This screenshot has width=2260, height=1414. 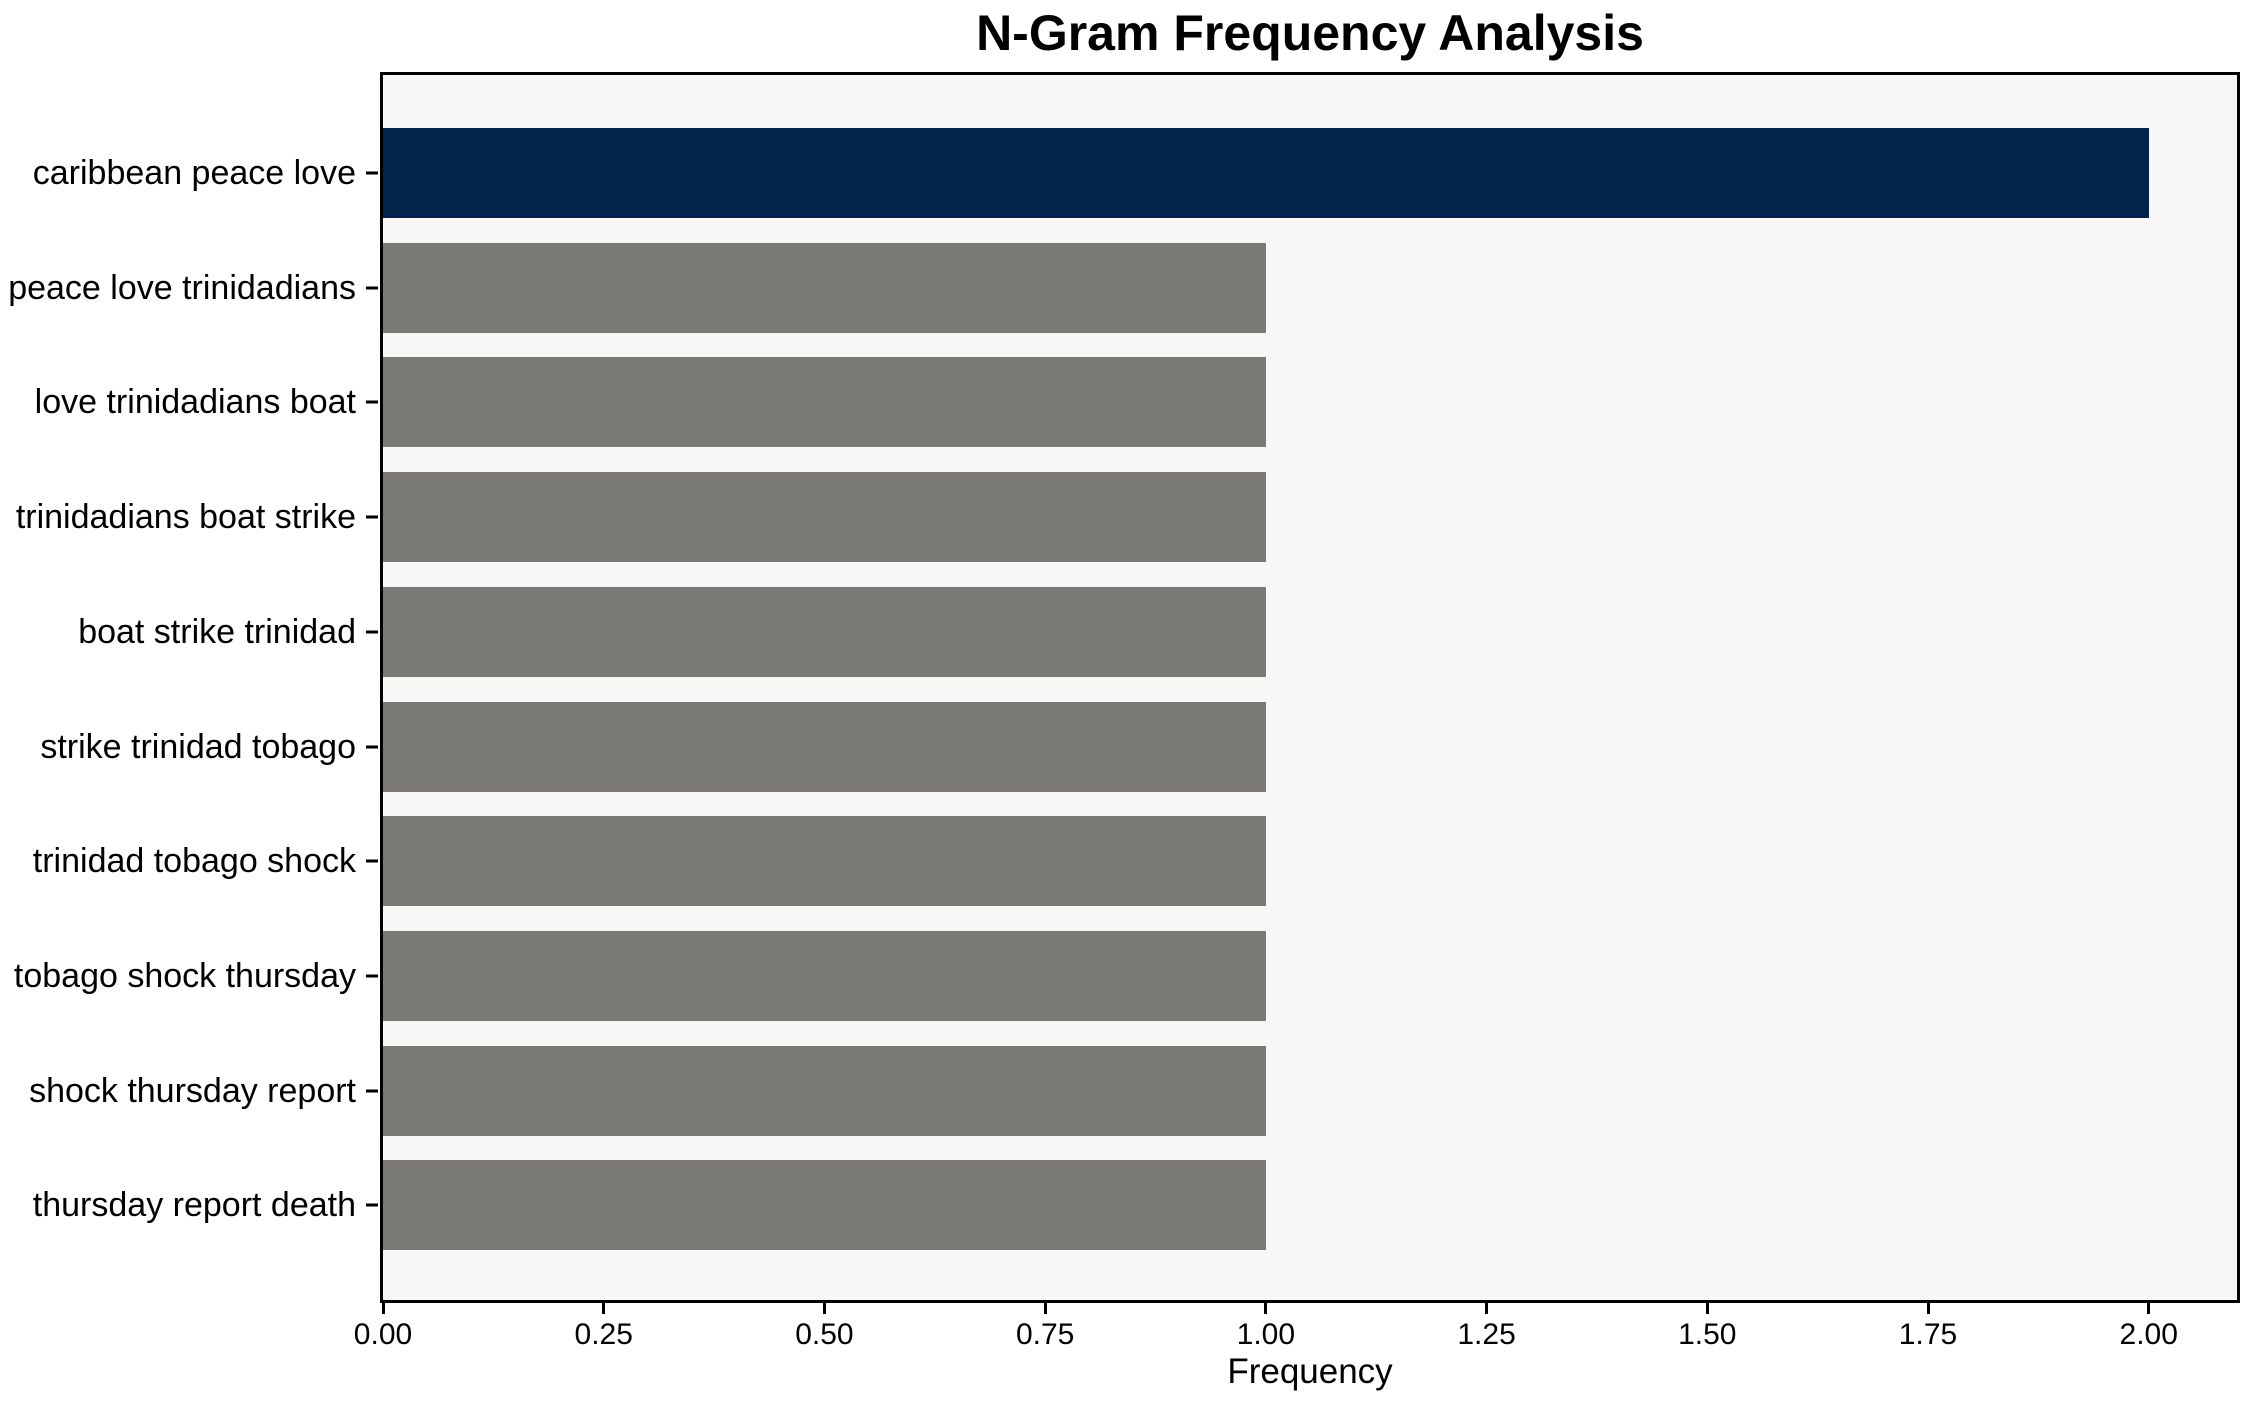 What do you see at coordinates (824, 1205) in the screenshot?
I see `bar-thursday-report-death` at bounding box center [824, 1205].